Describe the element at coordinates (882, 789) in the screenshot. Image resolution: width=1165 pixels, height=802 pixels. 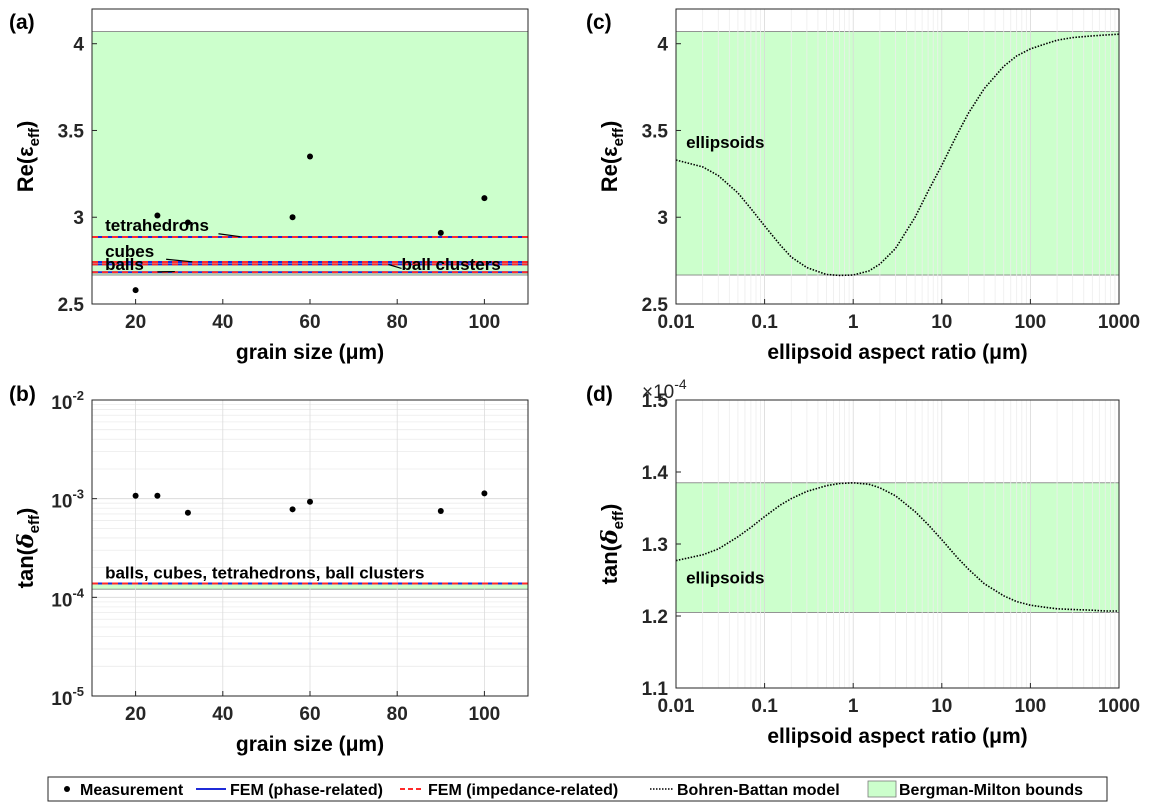
I see `legend-symbol-patch` at that location.